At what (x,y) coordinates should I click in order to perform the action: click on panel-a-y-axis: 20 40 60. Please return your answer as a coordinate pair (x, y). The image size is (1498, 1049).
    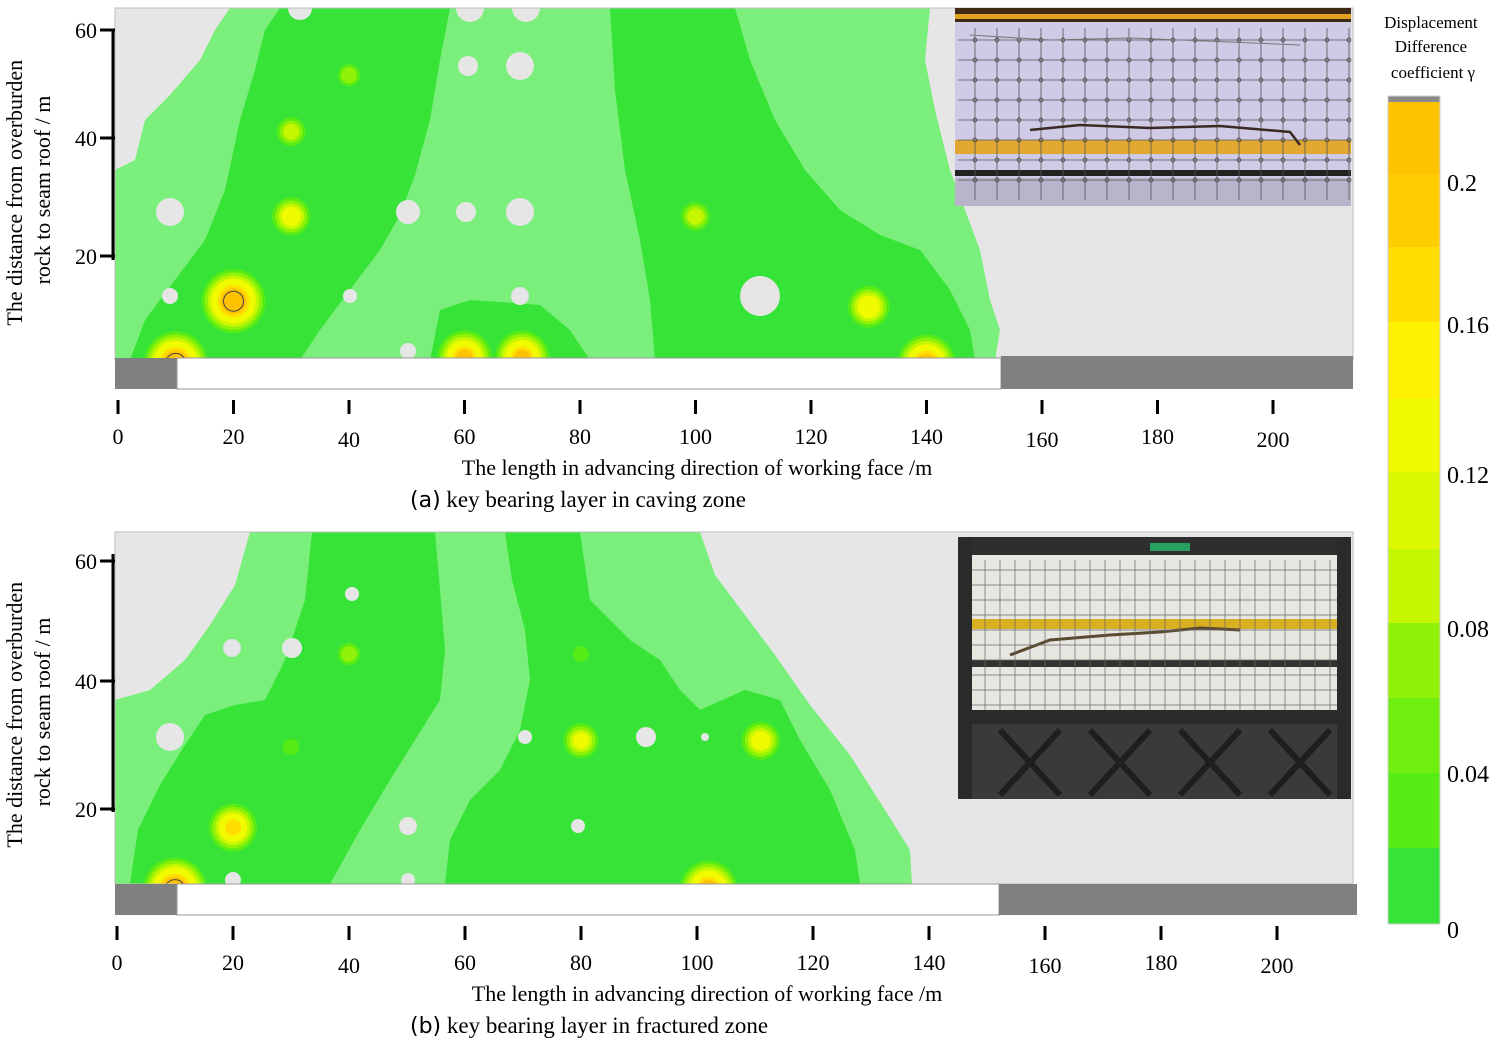
    Looking at the image, I should click on (95, 143).